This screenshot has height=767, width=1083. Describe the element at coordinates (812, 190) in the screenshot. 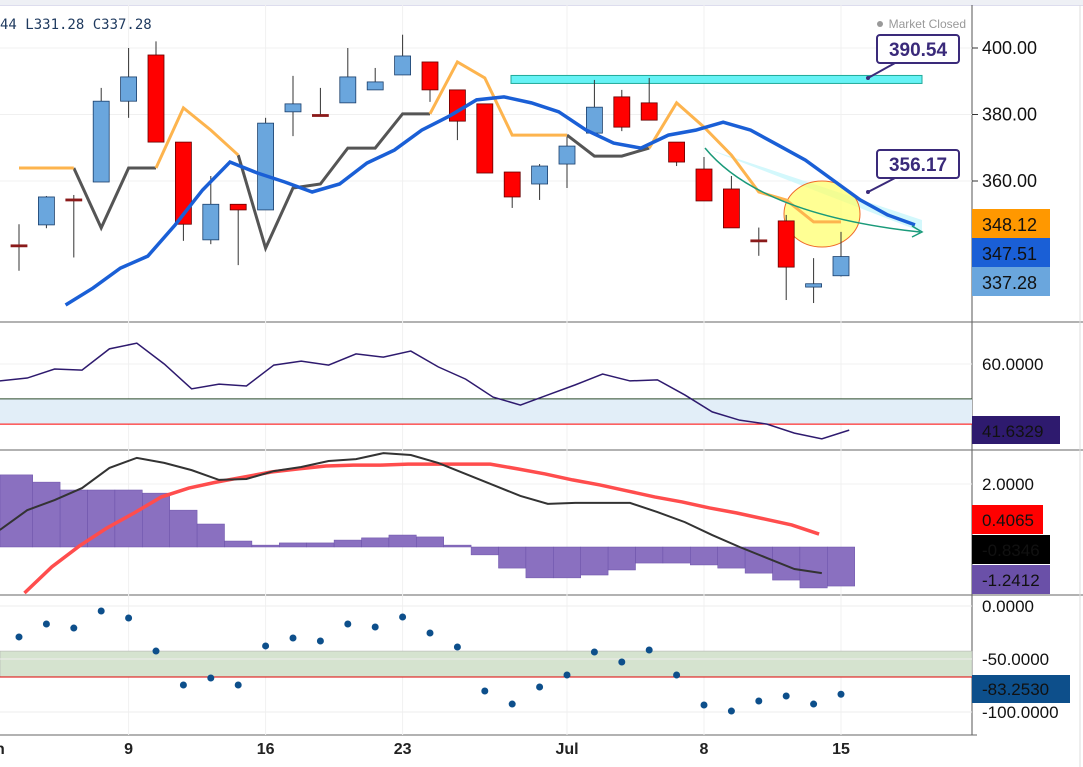

I see `trend-arrow-curve` at that location.